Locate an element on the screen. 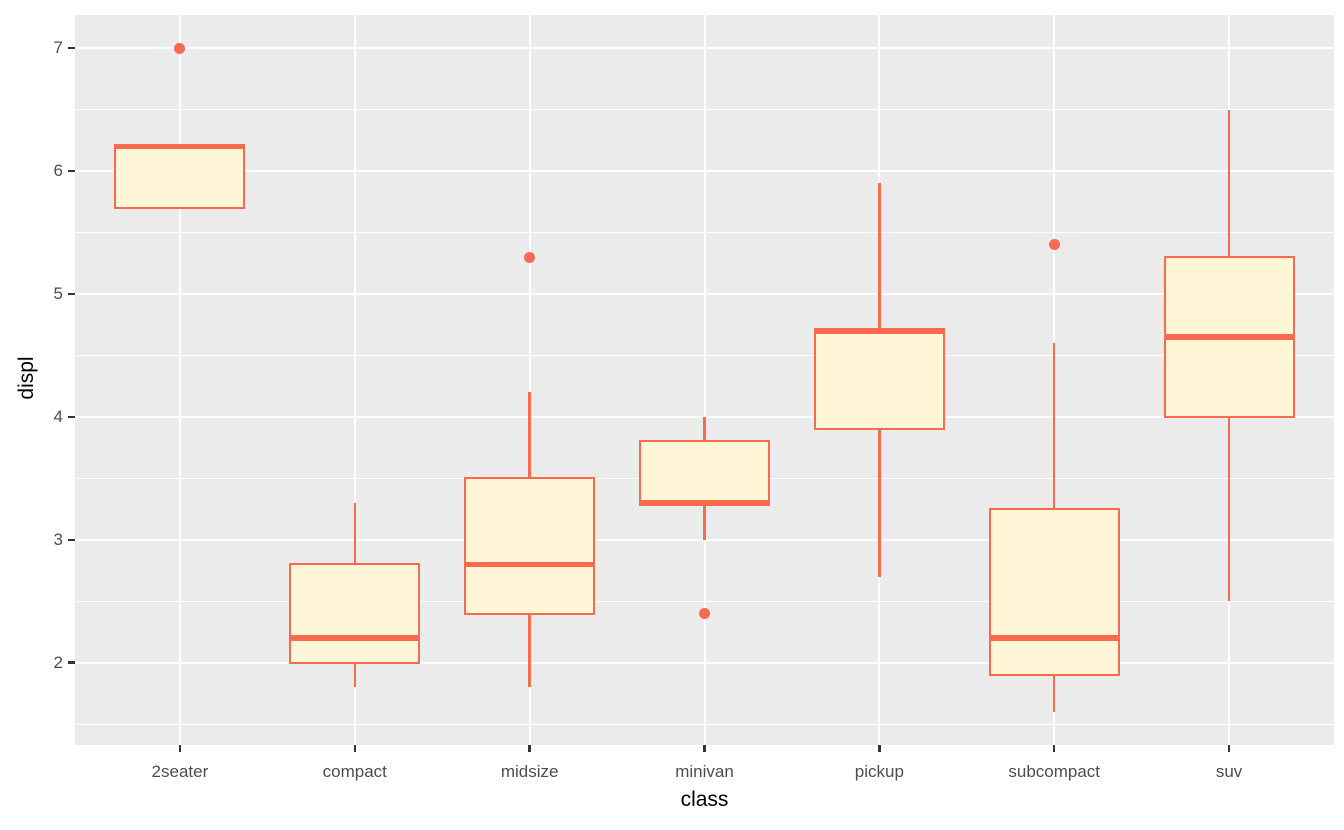 Image resolution: width=1344 pixels, height=830 pixels. outlier-dot-2seater is located at coordinates (180, 48).